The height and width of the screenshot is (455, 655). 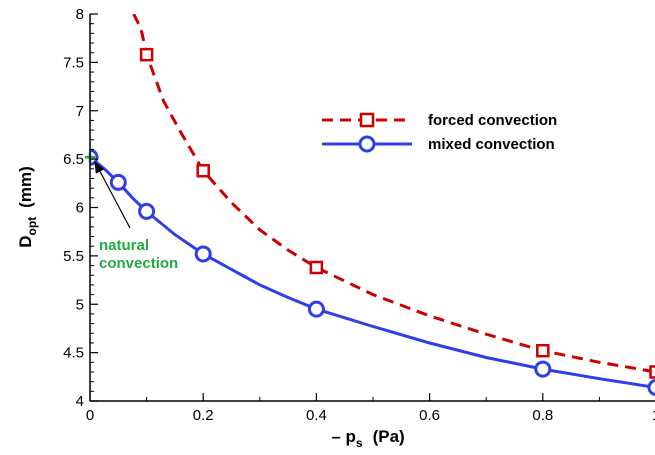 What do you see at coordinates (90, 415) in the screenshot?
I see `x-tick-label-0: 0` at bounding box center [90, 415].